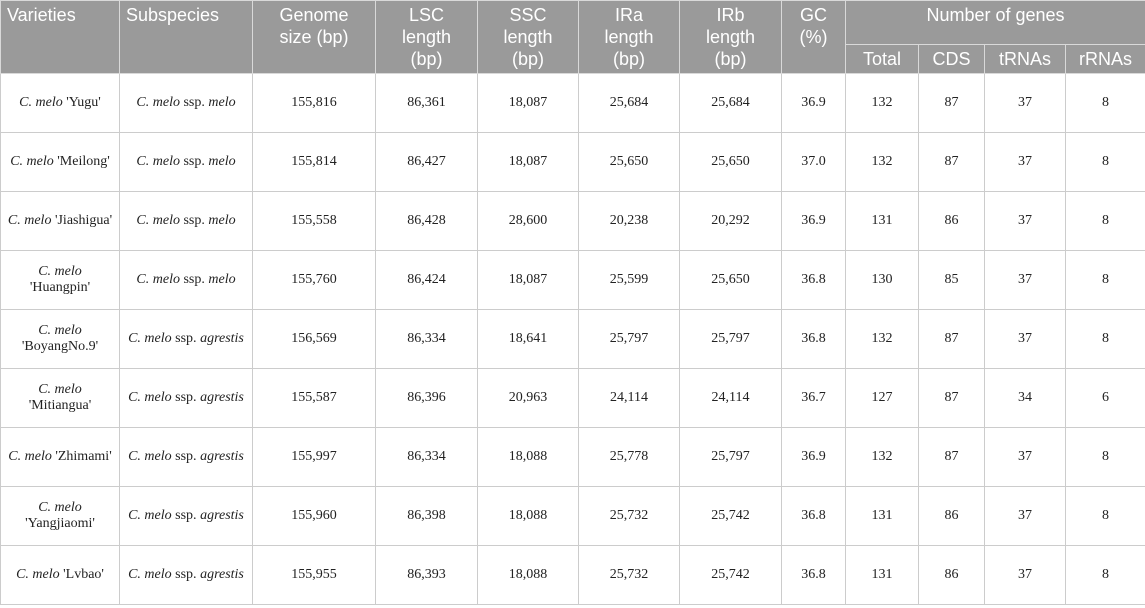 This screenshot has height=608, width=1145. What do you see at coordinates (629, 280) in the screenshot?
I see `cell-ira: 25,599` at bounding box center [629, 280].